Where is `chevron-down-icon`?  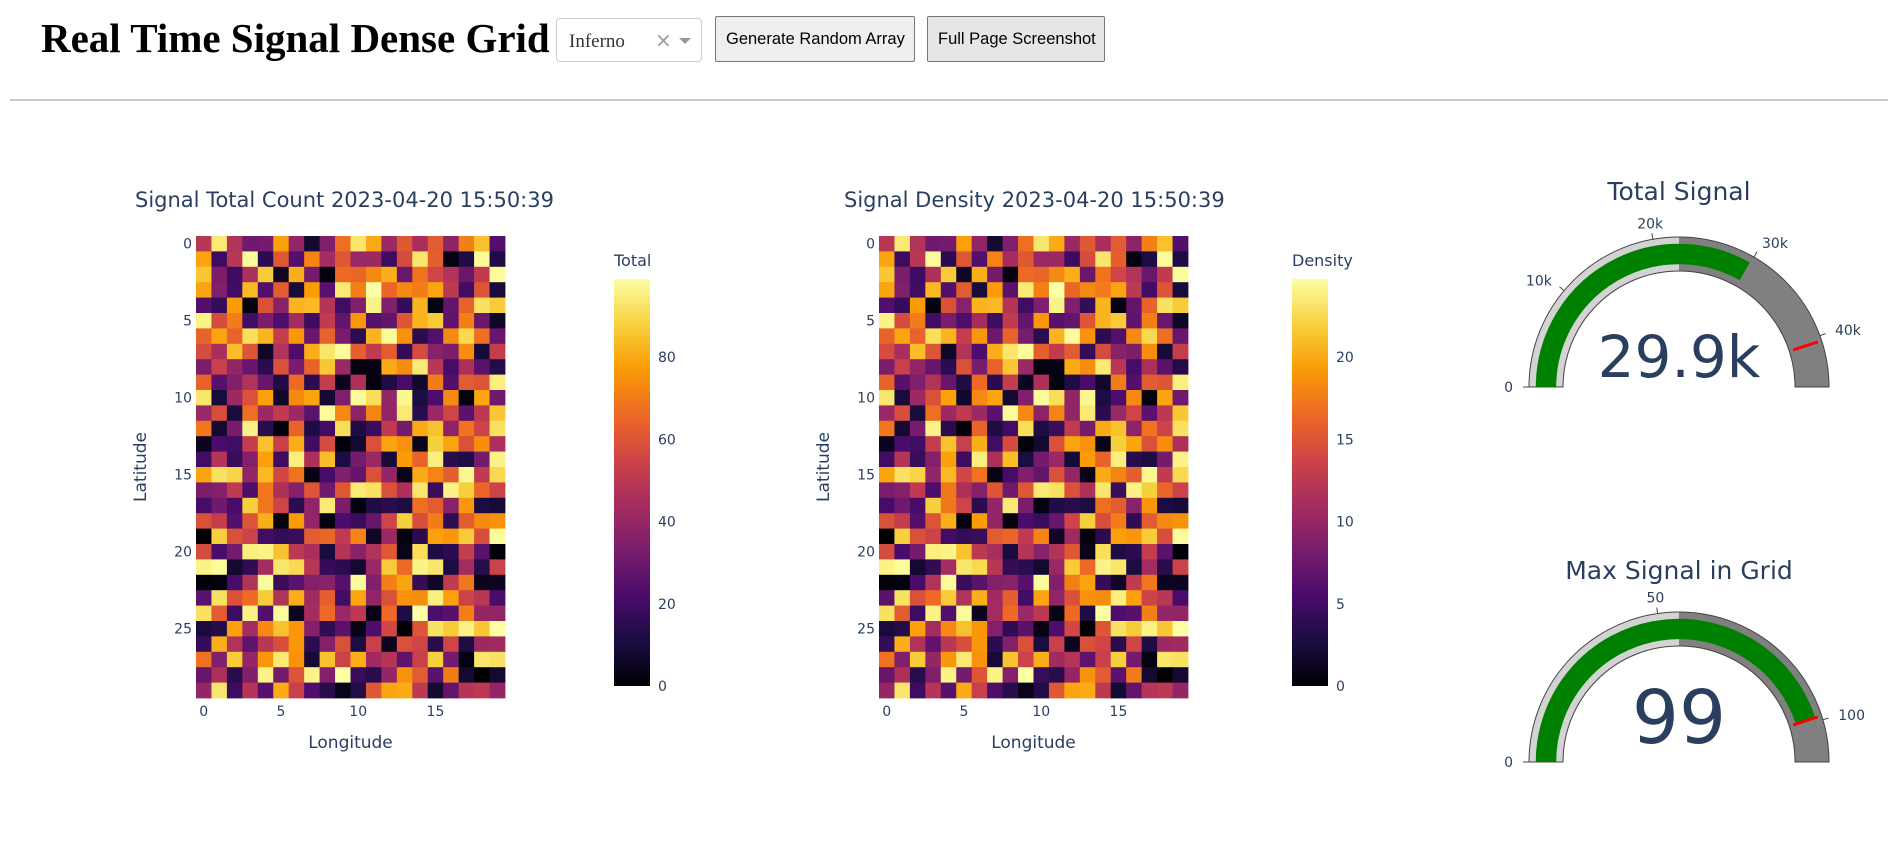
chevron-down-icon is located at coordinates (685, 41).